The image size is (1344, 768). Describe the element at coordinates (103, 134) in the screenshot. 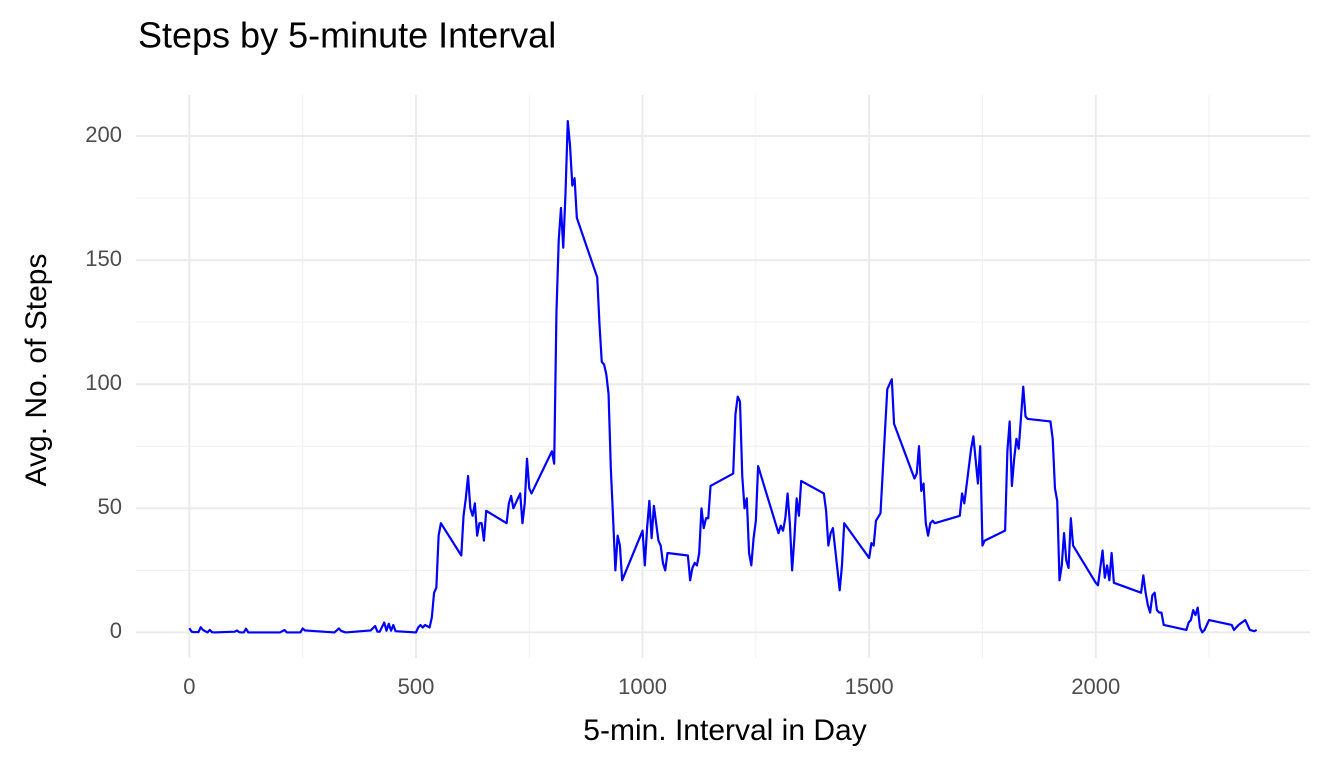

I see `y-tick-label: 200` at that location.